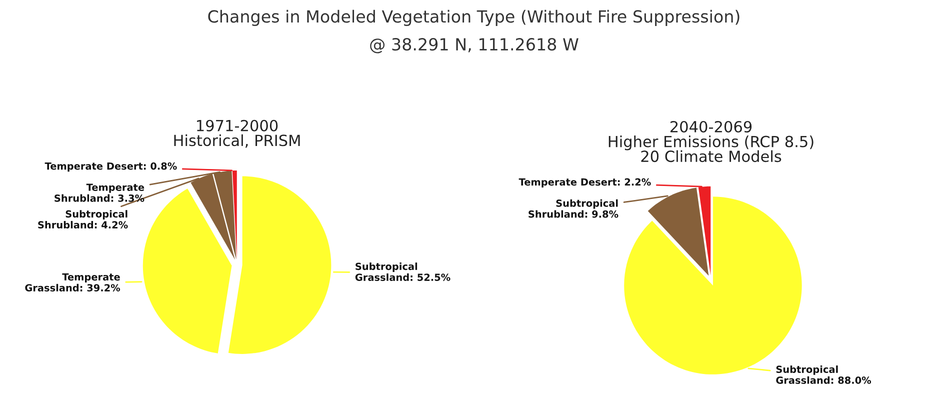  I want to click on slice-label: Temperate Desert: 2.2%, so click(584, 183).